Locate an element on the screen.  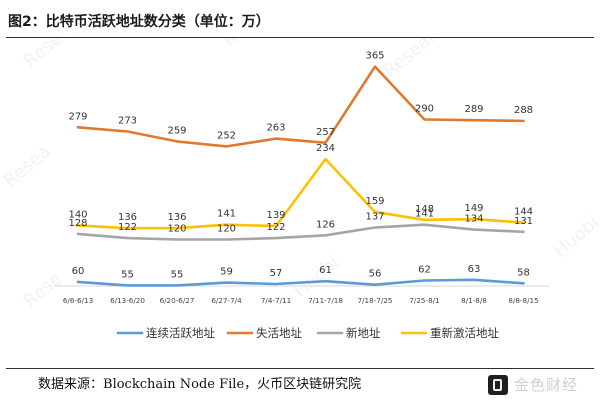
x-tick-label: 6/6-6/13 is located at coordinates (78, 300).